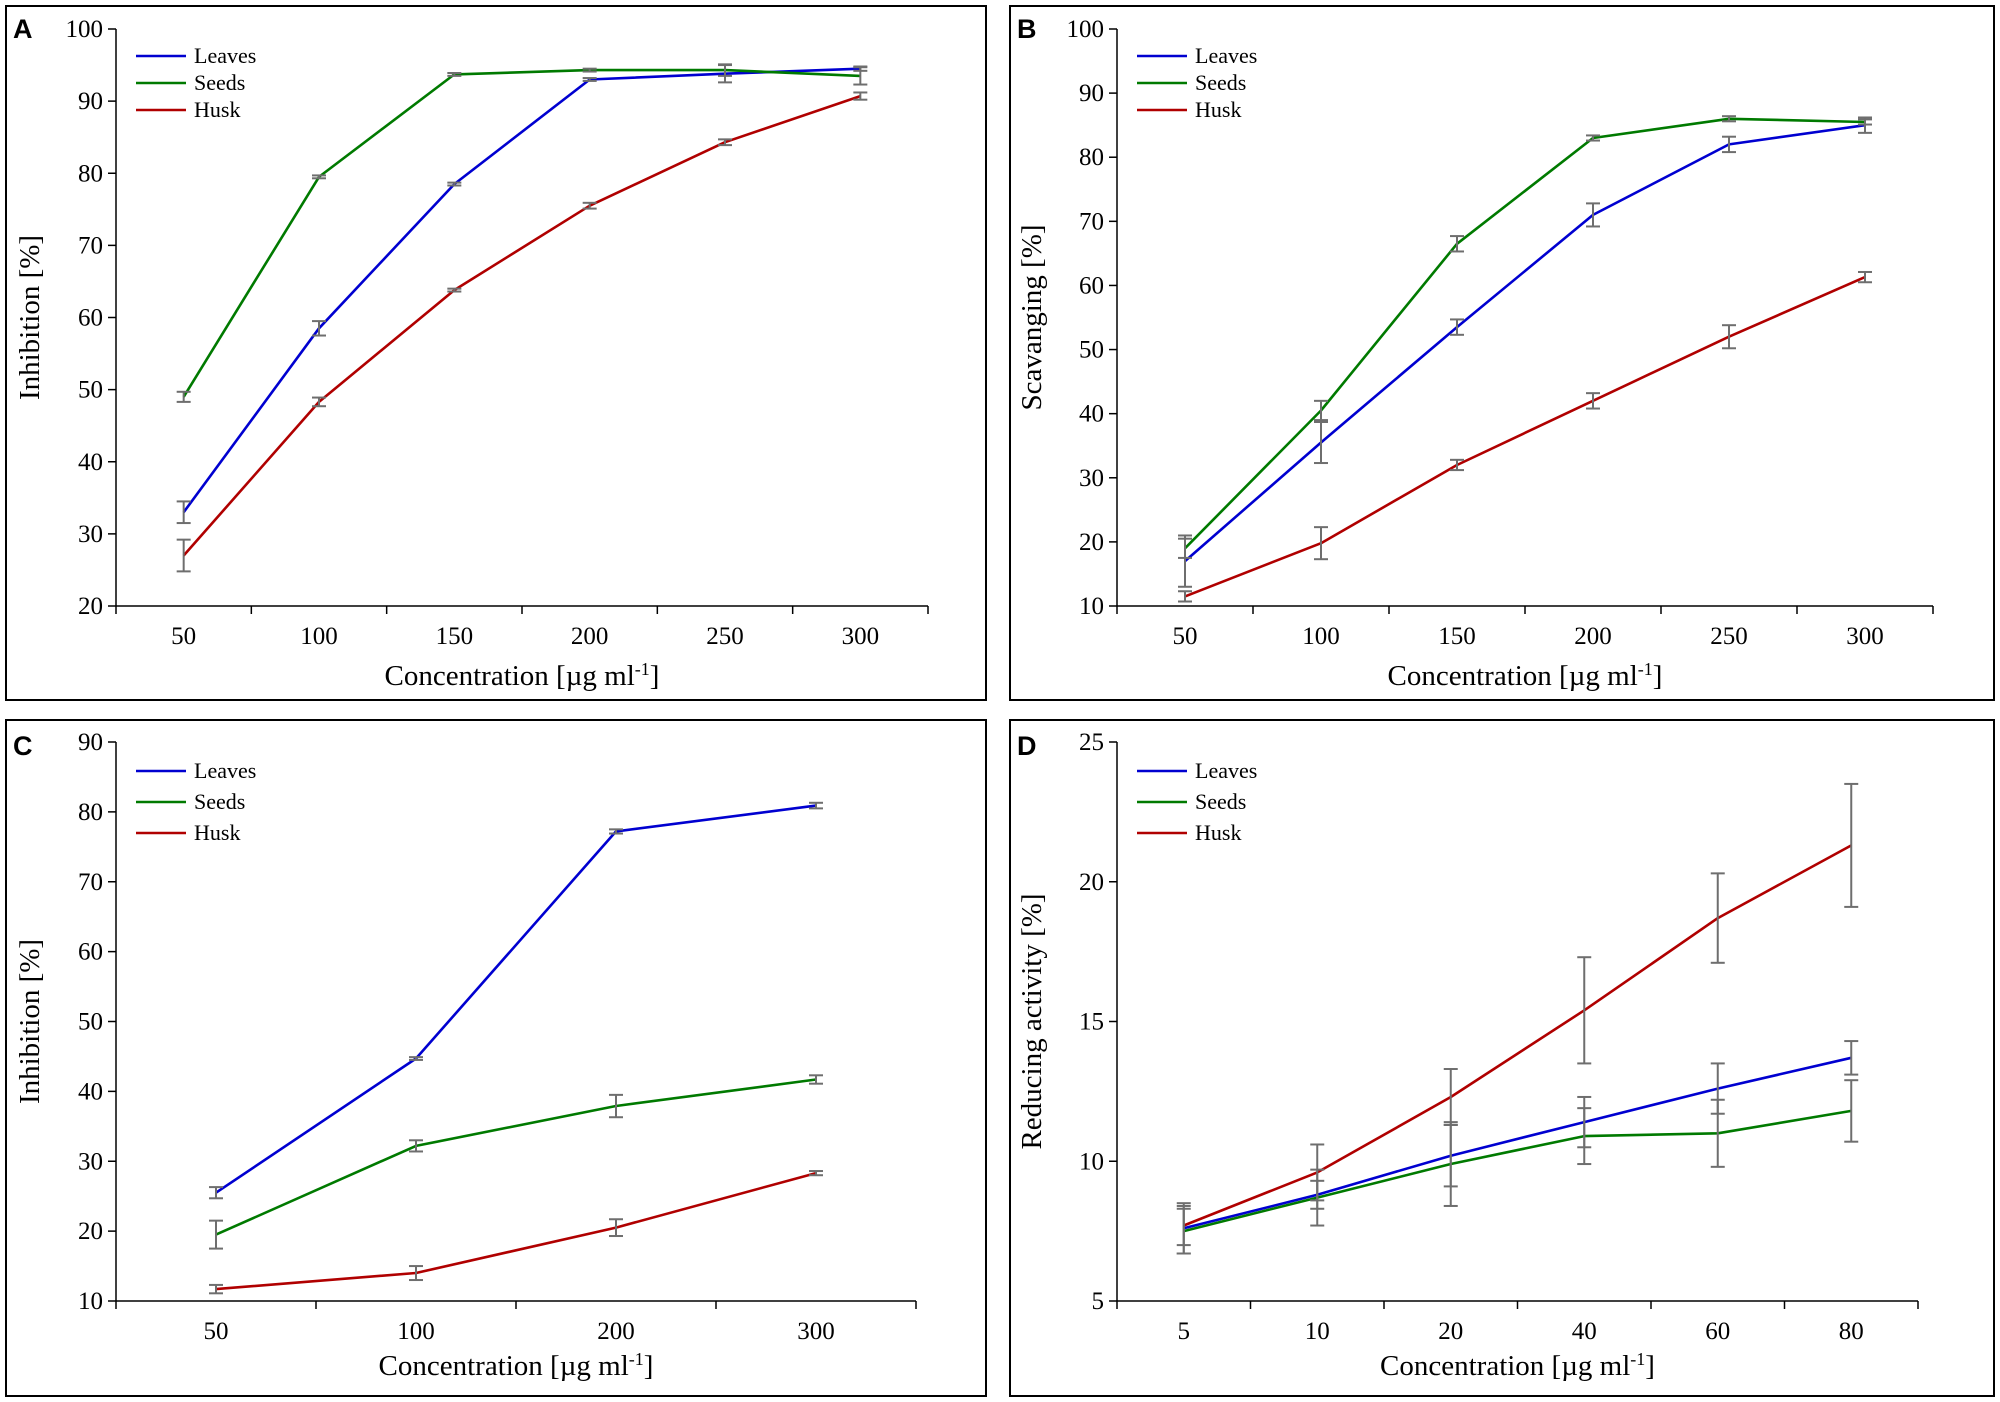 The image size is (2000, 1402). What do you see at coordinates (1717, 1331) in the screenshot?
I see `x-tick-label: 60` at bounding box center [1717, 1331].